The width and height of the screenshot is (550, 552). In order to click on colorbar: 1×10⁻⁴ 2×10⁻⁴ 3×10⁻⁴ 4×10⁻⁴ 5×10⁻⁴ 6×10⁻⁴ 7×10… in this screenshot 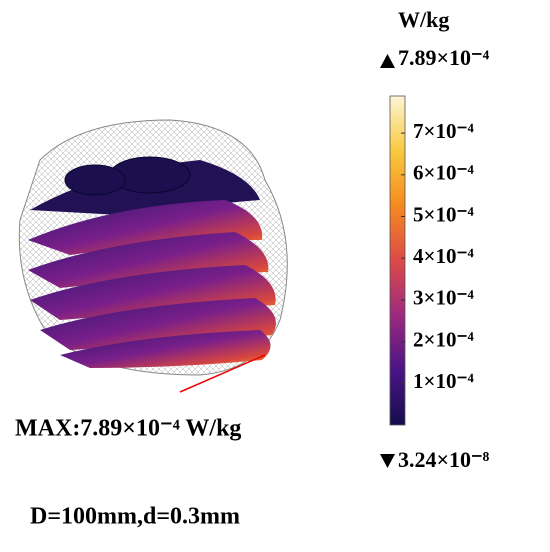, I will do `click(432, 260)`.